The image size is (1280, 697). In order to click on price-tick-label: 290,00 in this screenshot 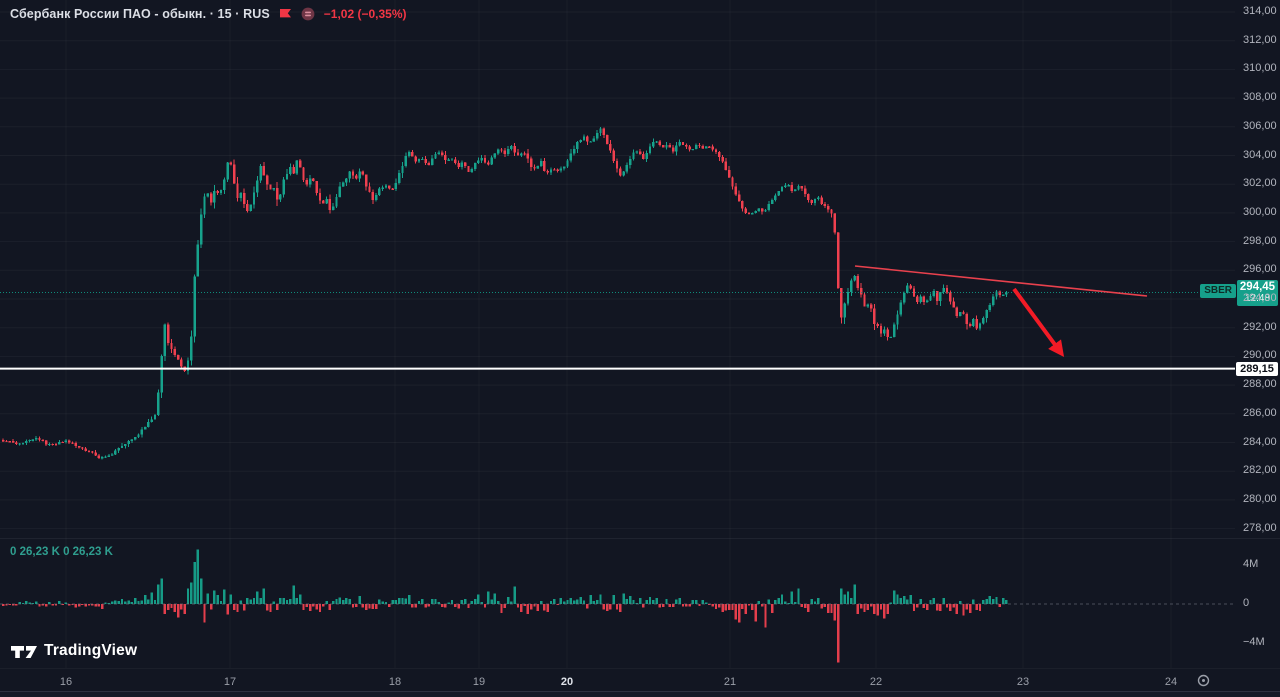, I will do `click(1260, 355)`.